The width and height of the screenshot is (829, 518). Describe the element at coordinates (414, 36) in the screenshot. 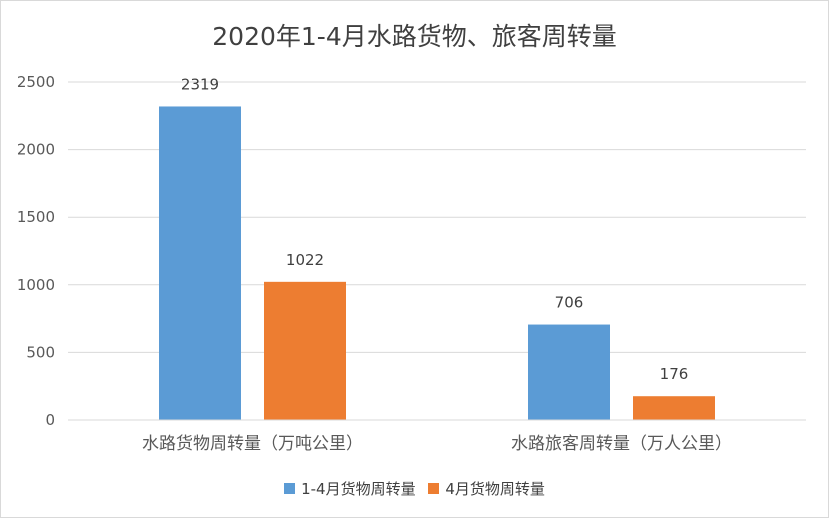

I see `chart-title: 2020年1-4月水路货物、旅客周转量` at that location.